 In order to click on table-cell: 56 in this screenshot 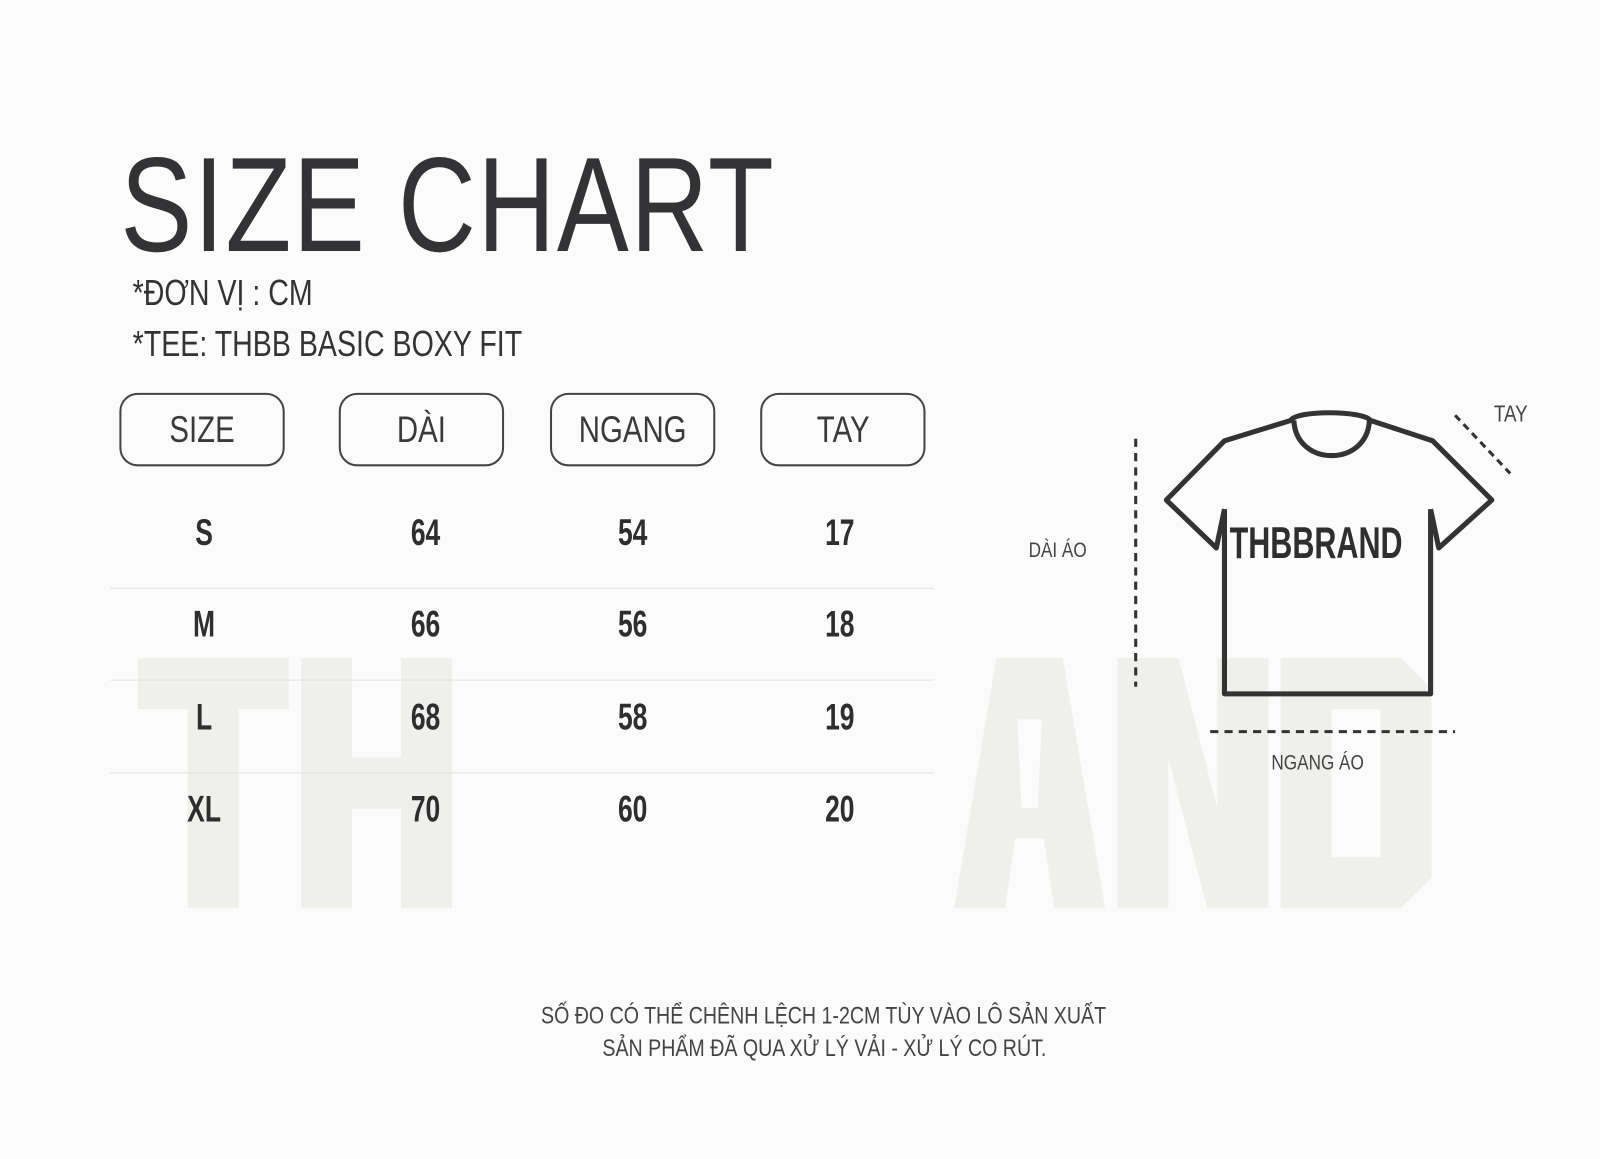, I will do `click(632, 624)`.